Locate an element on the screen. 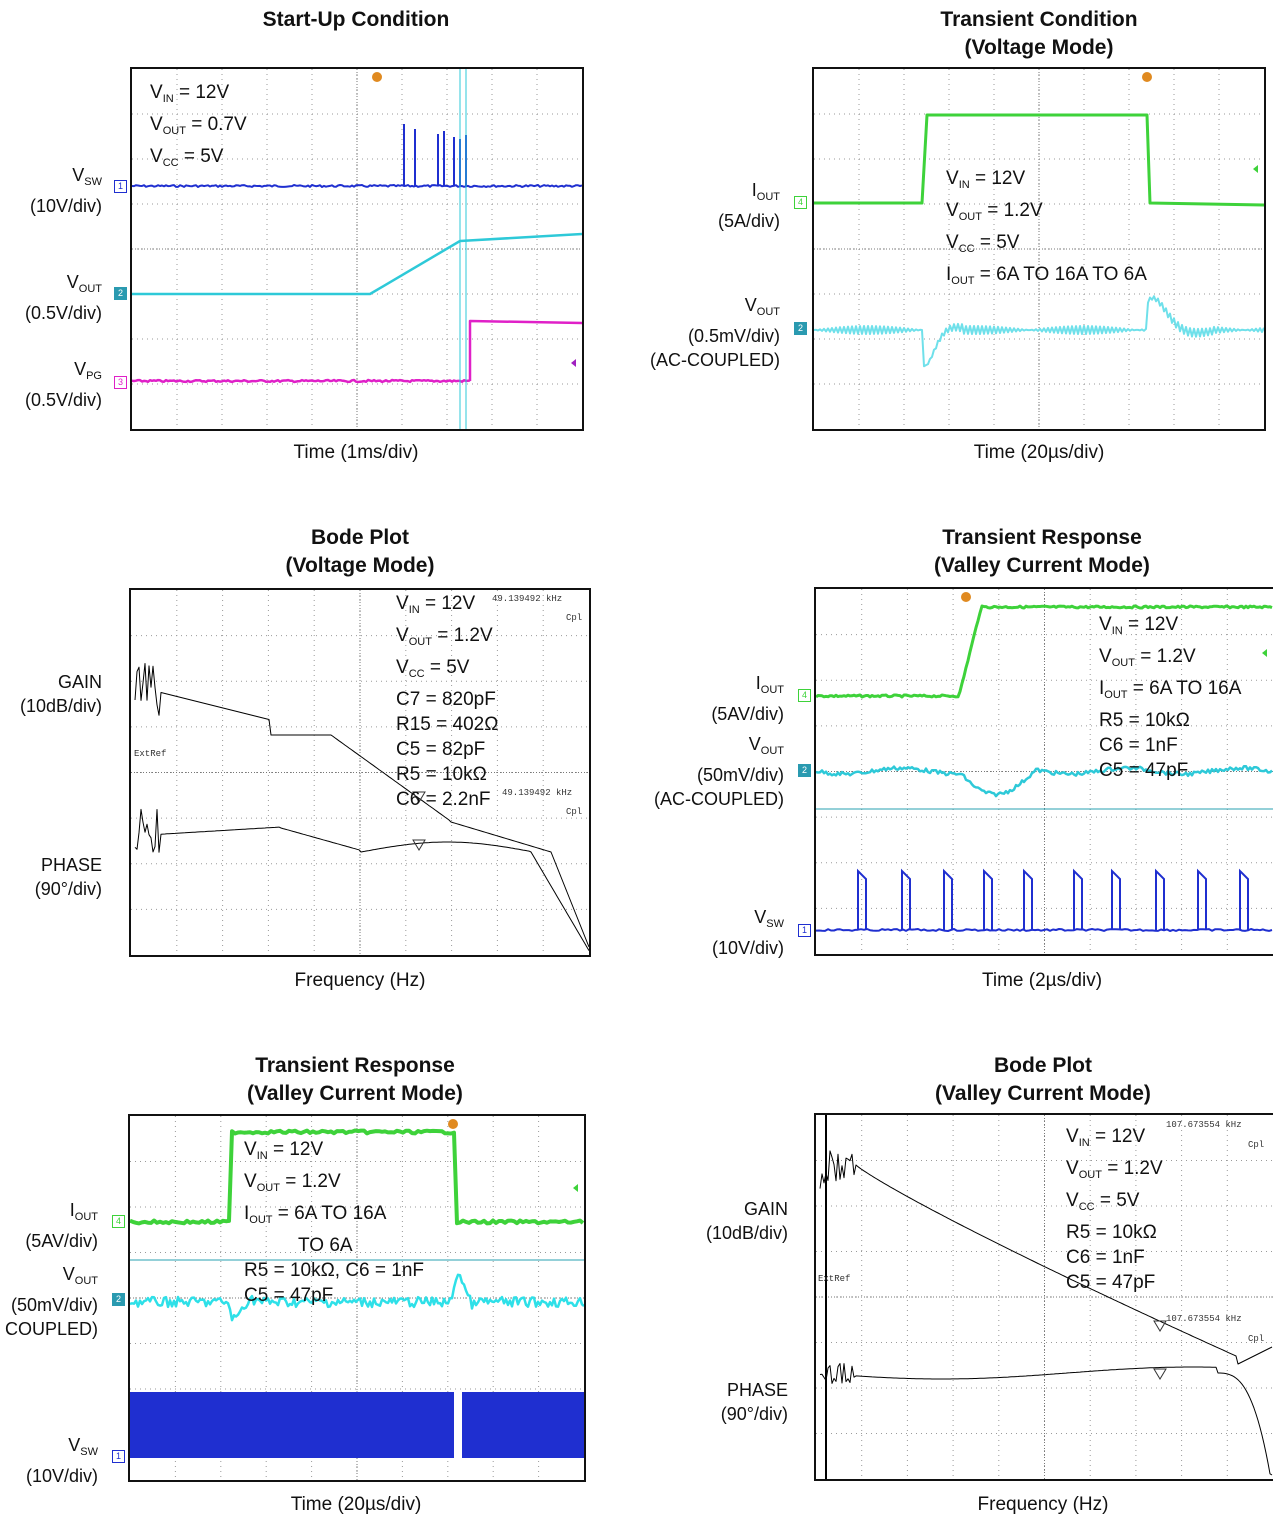 The image size is (1273, 1525). annotation-line: R15 = 402Ω is located at coordinates (447, 724).